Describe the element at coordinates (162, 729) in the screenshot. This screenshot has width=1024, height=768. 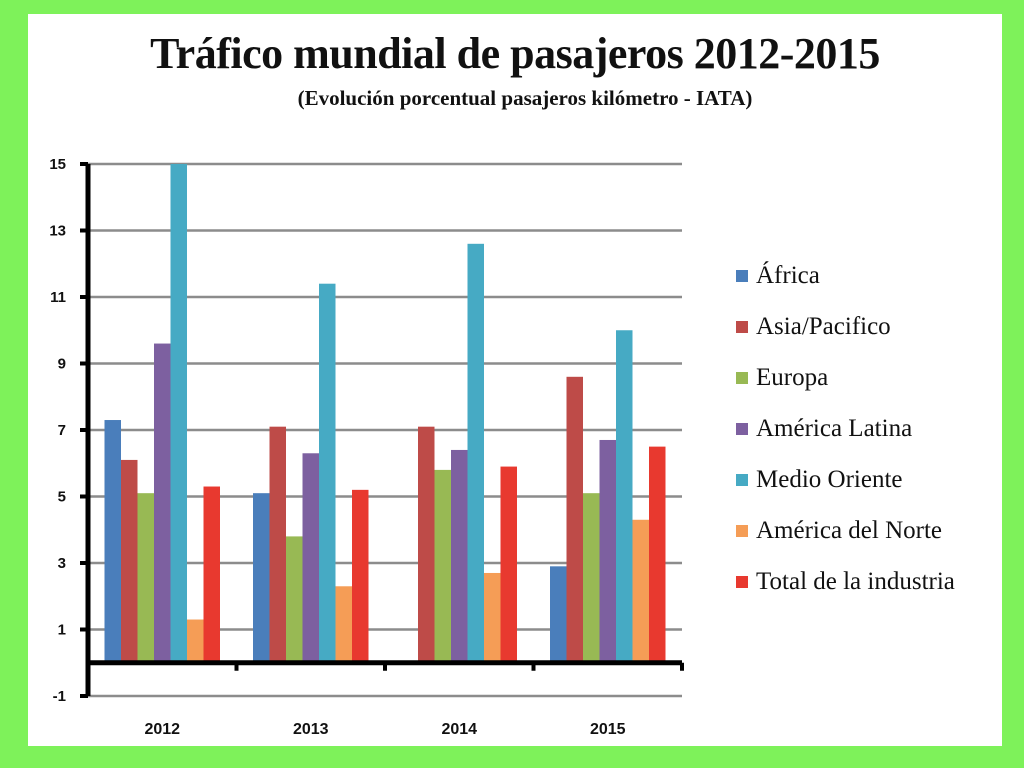
I see `x-tick-label: 2012` at that location.